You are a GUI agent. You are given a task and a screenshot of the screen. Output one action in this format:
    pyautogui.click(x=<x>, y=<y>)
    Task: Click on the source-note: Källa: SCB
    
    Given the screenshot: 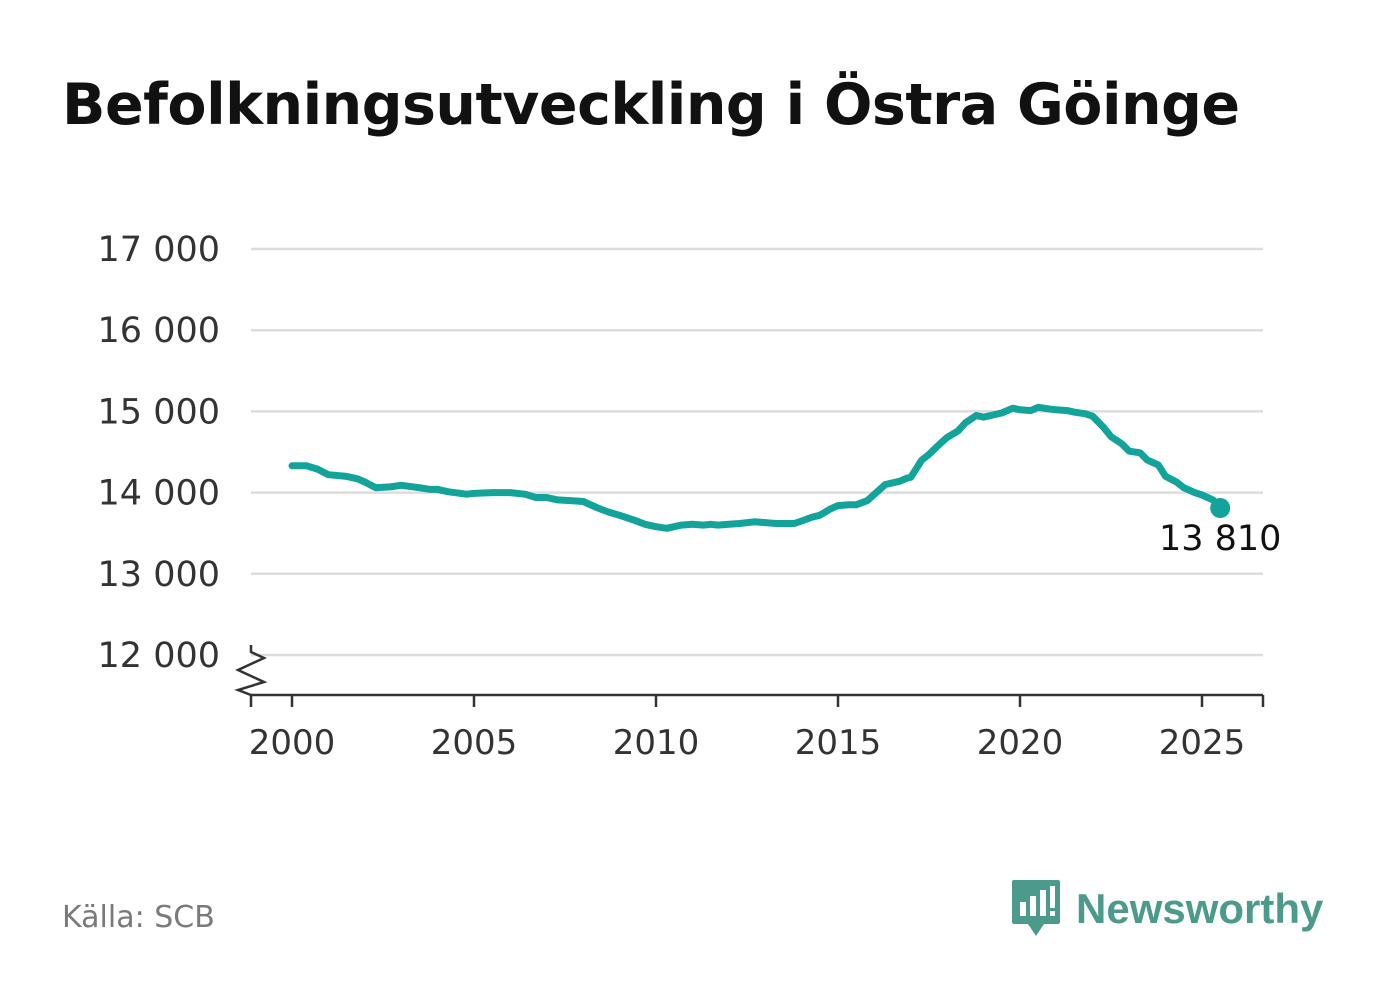 What is the action you would take?
    pyautogui.click(x=138, y=917)
    